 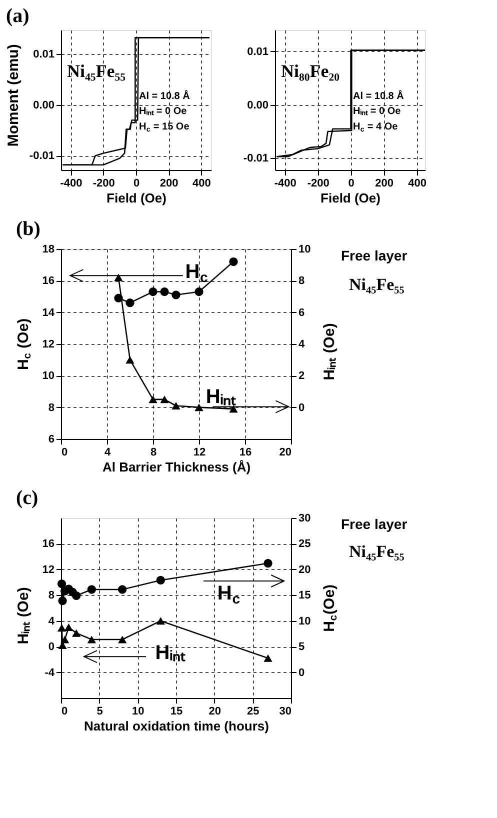 I want to click on y2-axis-title: Hᵢₙₜ (Oe), so click(x=329, y=351).